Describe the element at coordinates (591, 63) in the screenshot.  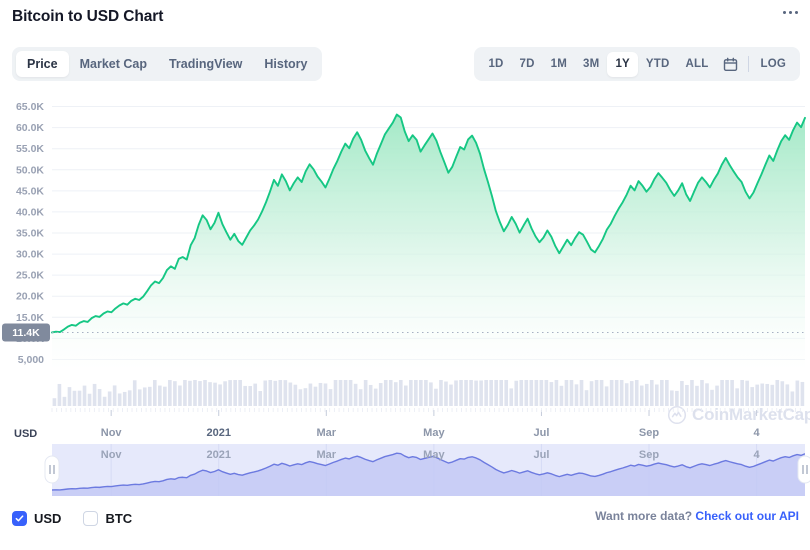
I see `range-3m: 3M` at that location.